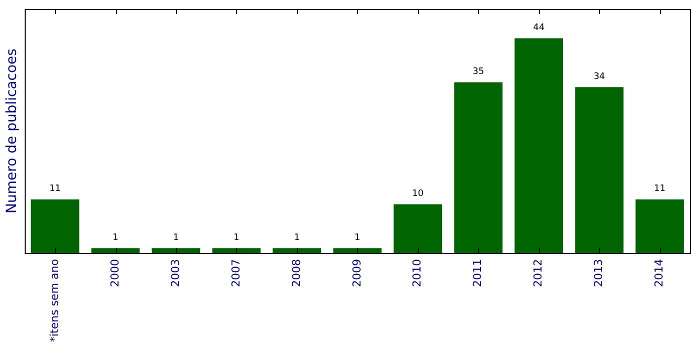  I want to click on x-tick-label: *itens sem ano, so click(54, 300).